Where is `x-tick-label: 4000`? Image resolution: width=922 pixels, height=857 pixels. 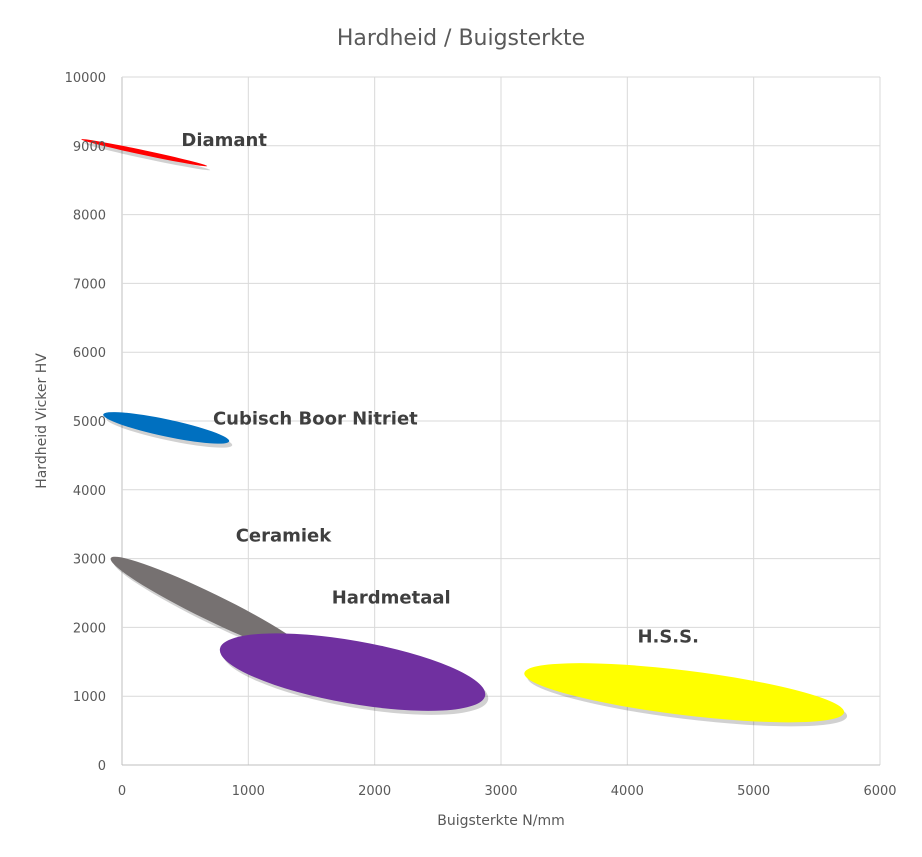 x-tick-label: 4000 is located at coordinates (627, 791).